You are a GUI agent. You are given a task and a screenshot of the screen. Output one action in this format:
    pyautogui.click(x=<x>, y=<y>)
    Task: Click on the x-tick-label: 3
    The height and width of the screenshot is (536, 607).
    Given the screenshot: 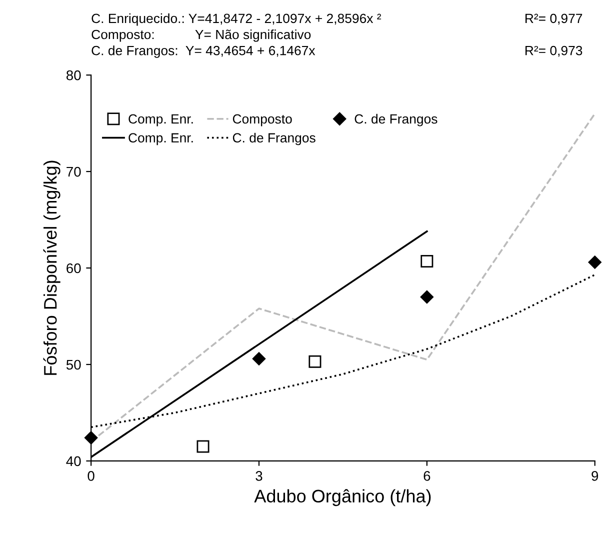 What is the action you would take?
    pyautogui.click(x=259, y=476)
    